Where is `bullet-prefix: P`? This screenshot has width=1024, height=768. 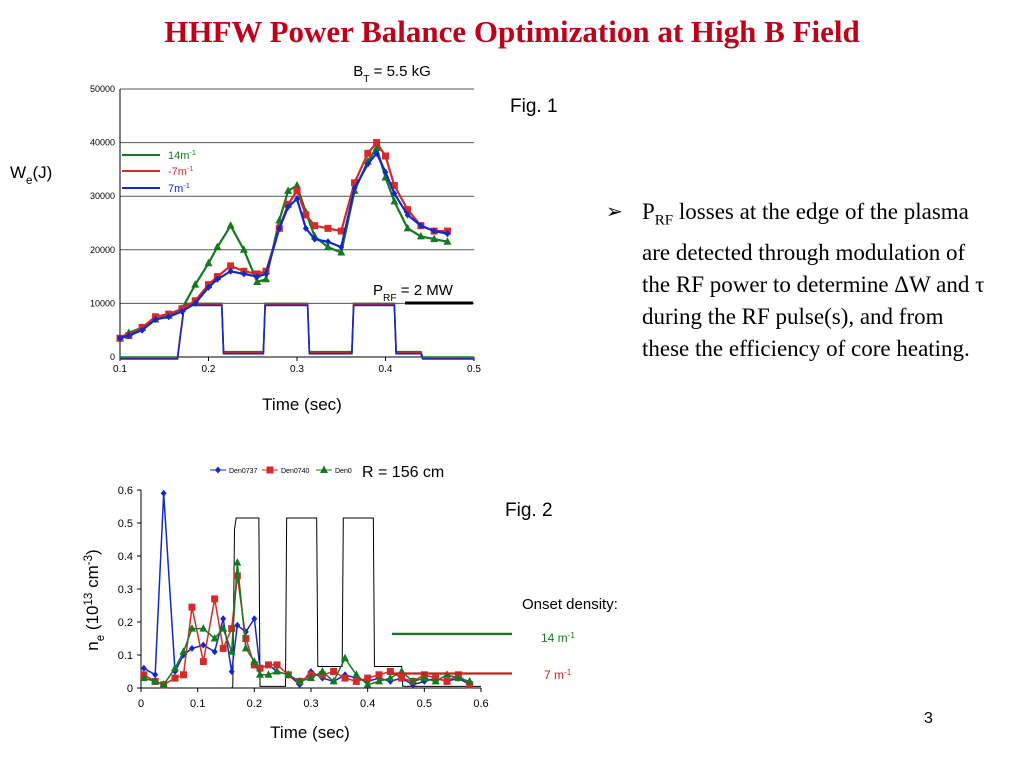
bullet-prefix: P is located at coordinates (648, 211).